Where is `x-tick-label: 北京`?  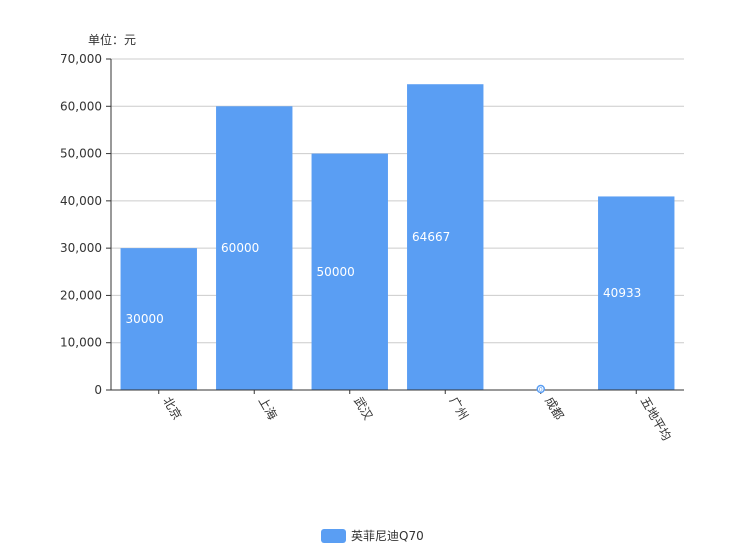 x-tick-label: 北京 is located at coordinates (172, 409).